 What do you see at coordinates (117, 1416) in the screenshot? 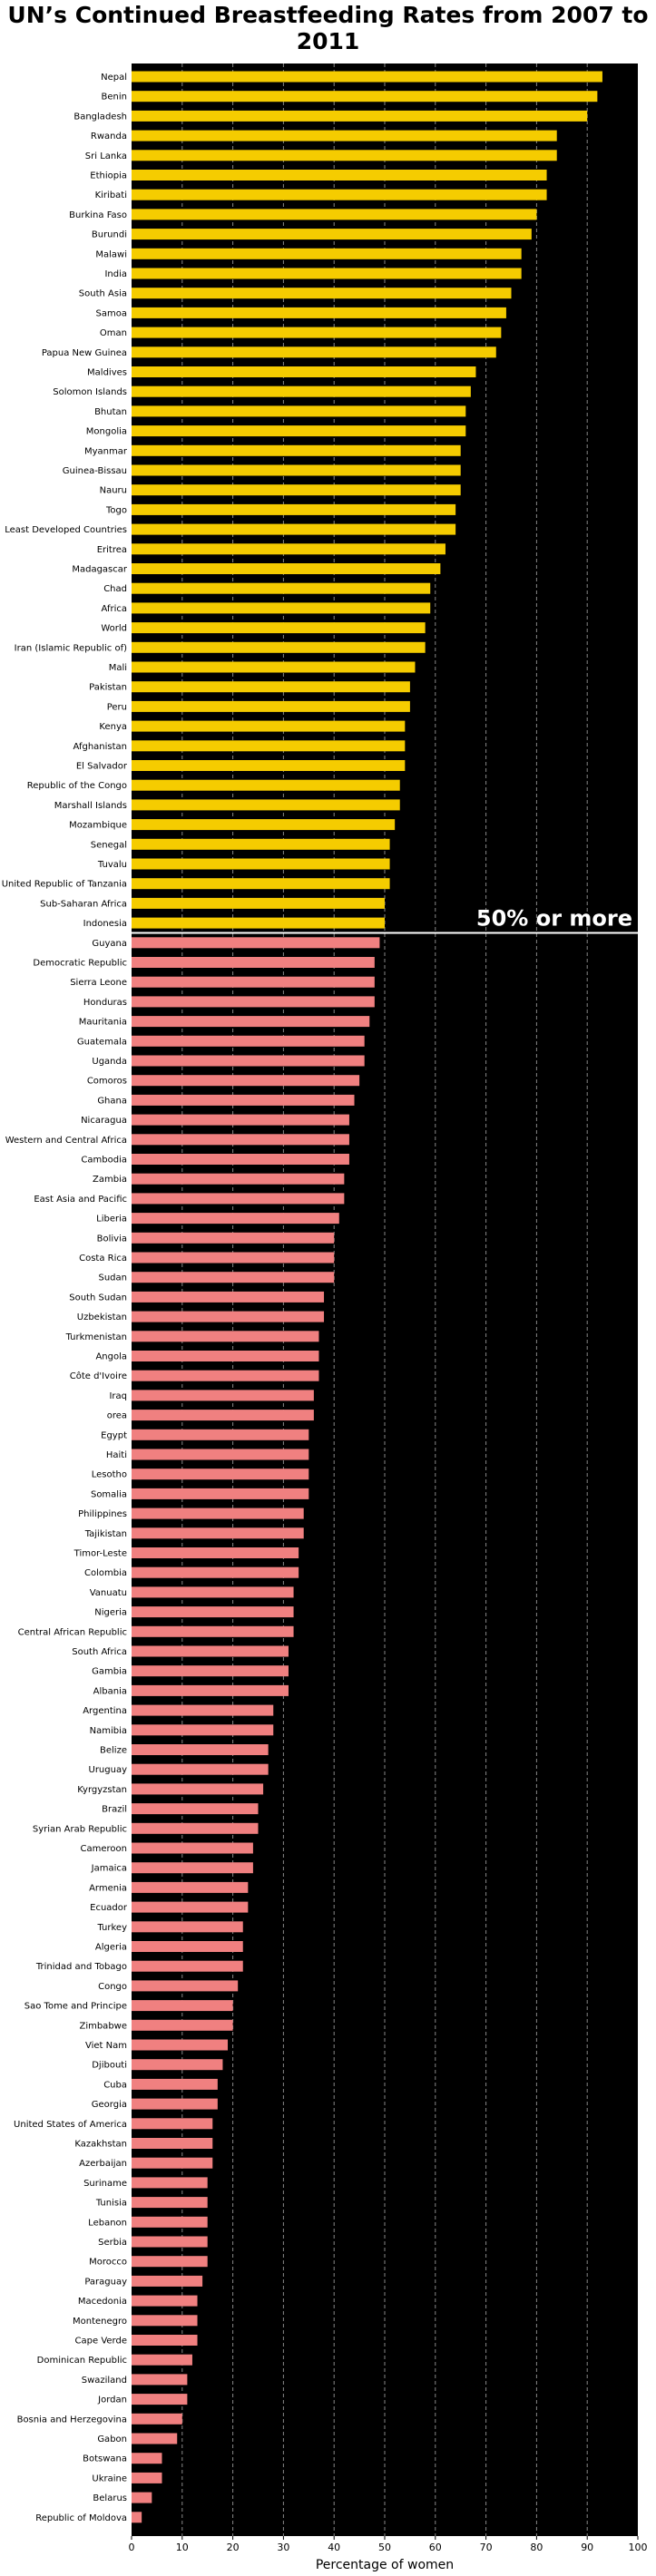
I see `category-label: orea` at bounding box center [117, 1416].